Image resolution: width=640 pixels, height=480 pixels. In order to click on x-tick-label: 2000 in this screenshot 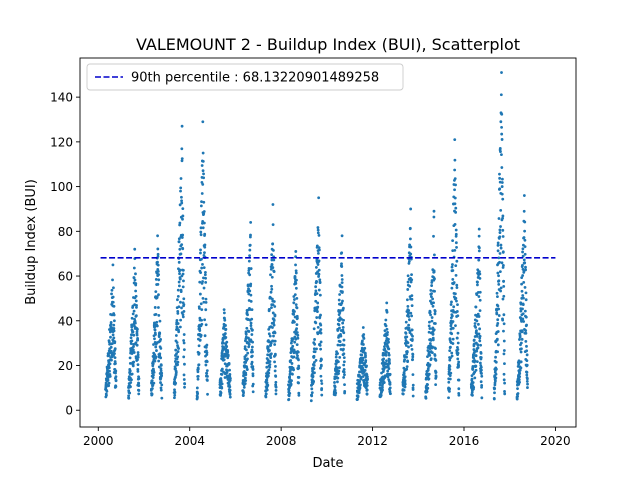, I will do `click(98, 441)`.